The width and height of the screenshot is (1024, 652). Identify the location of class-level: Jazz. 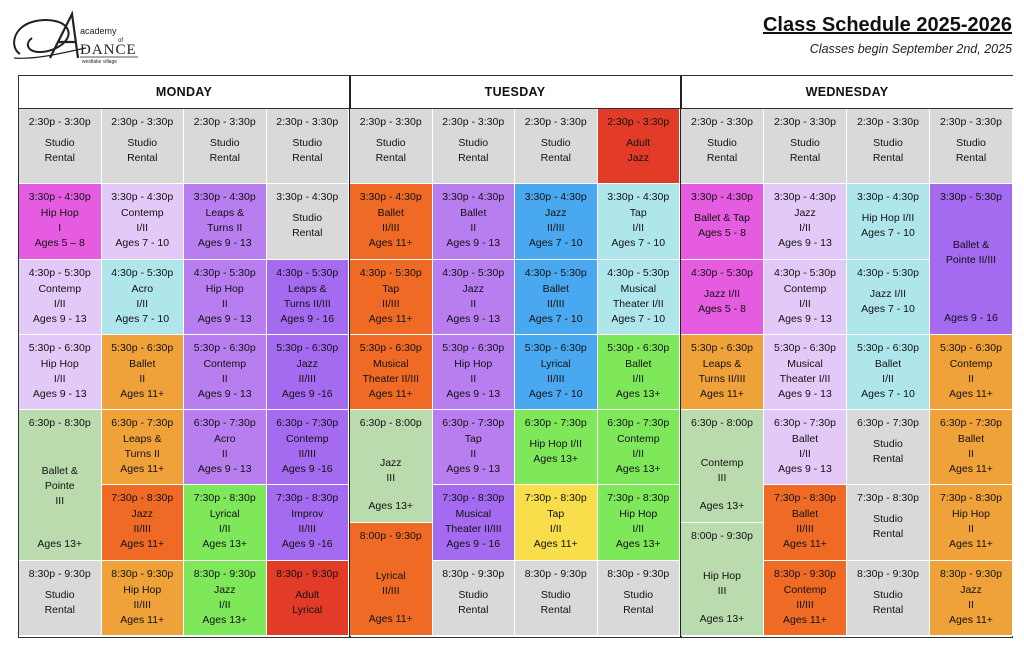
(638, 158).